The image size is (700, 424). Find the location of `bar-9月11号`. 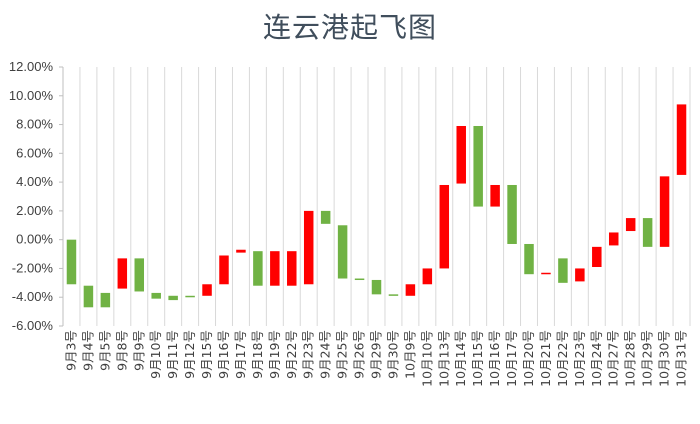

bar-9月11号 is located at coordinates (173, 298).